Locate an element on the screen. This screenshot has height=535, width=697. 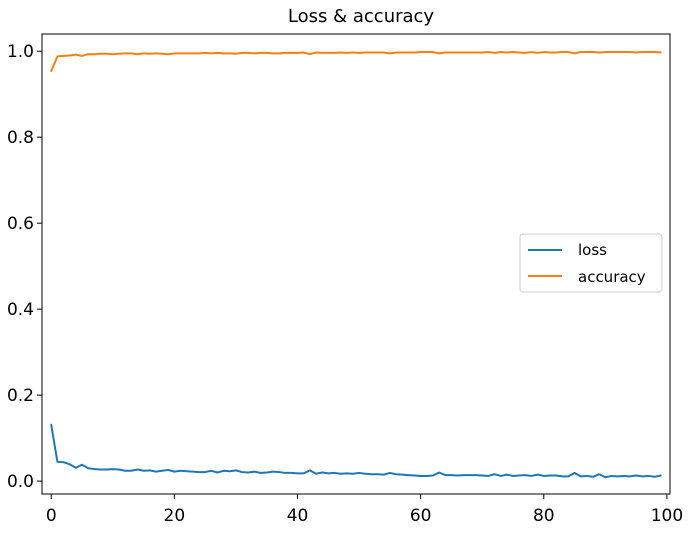
y-tick-label: 0.6 is located at coordinates (20, 224).